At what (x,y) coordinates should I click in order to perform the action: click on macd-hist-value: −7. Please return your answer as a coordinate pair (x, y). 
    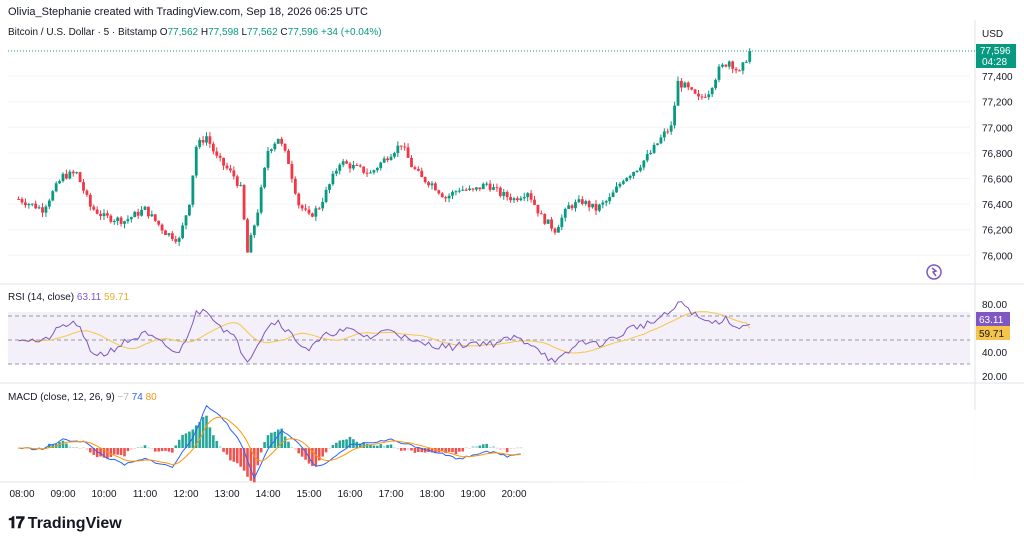
    Looking at the image, I should click on (123, 397).